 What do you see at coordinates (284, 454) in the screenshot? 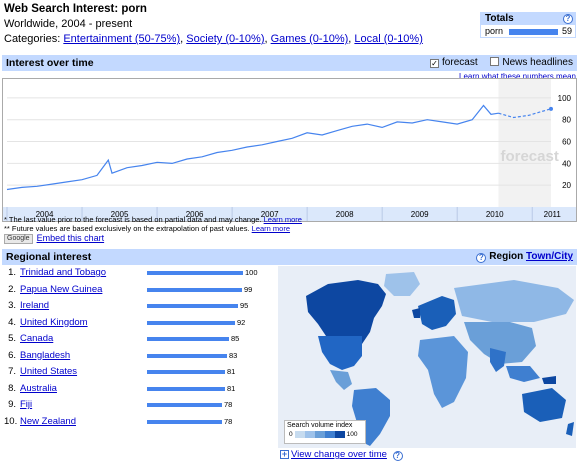
I see `expand-plus-icon: +` at bounding box center [284, 454].